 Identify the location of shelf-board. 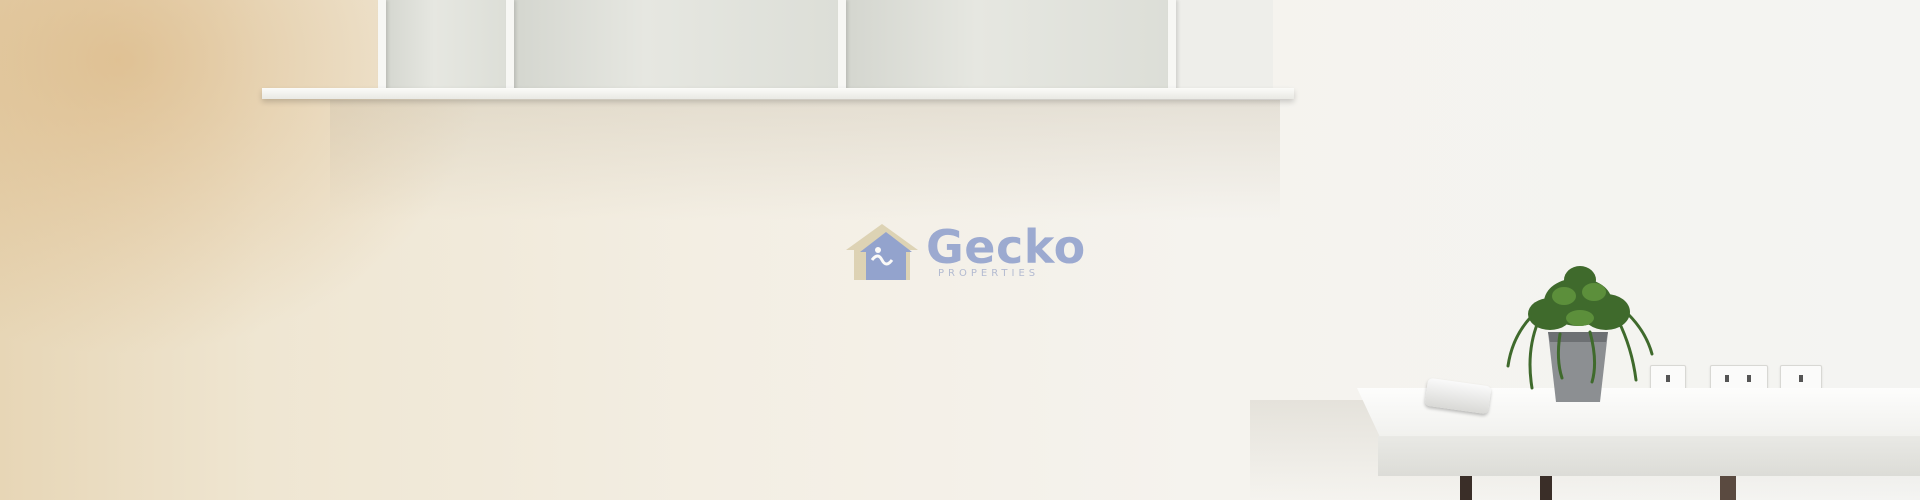
(778, 93).